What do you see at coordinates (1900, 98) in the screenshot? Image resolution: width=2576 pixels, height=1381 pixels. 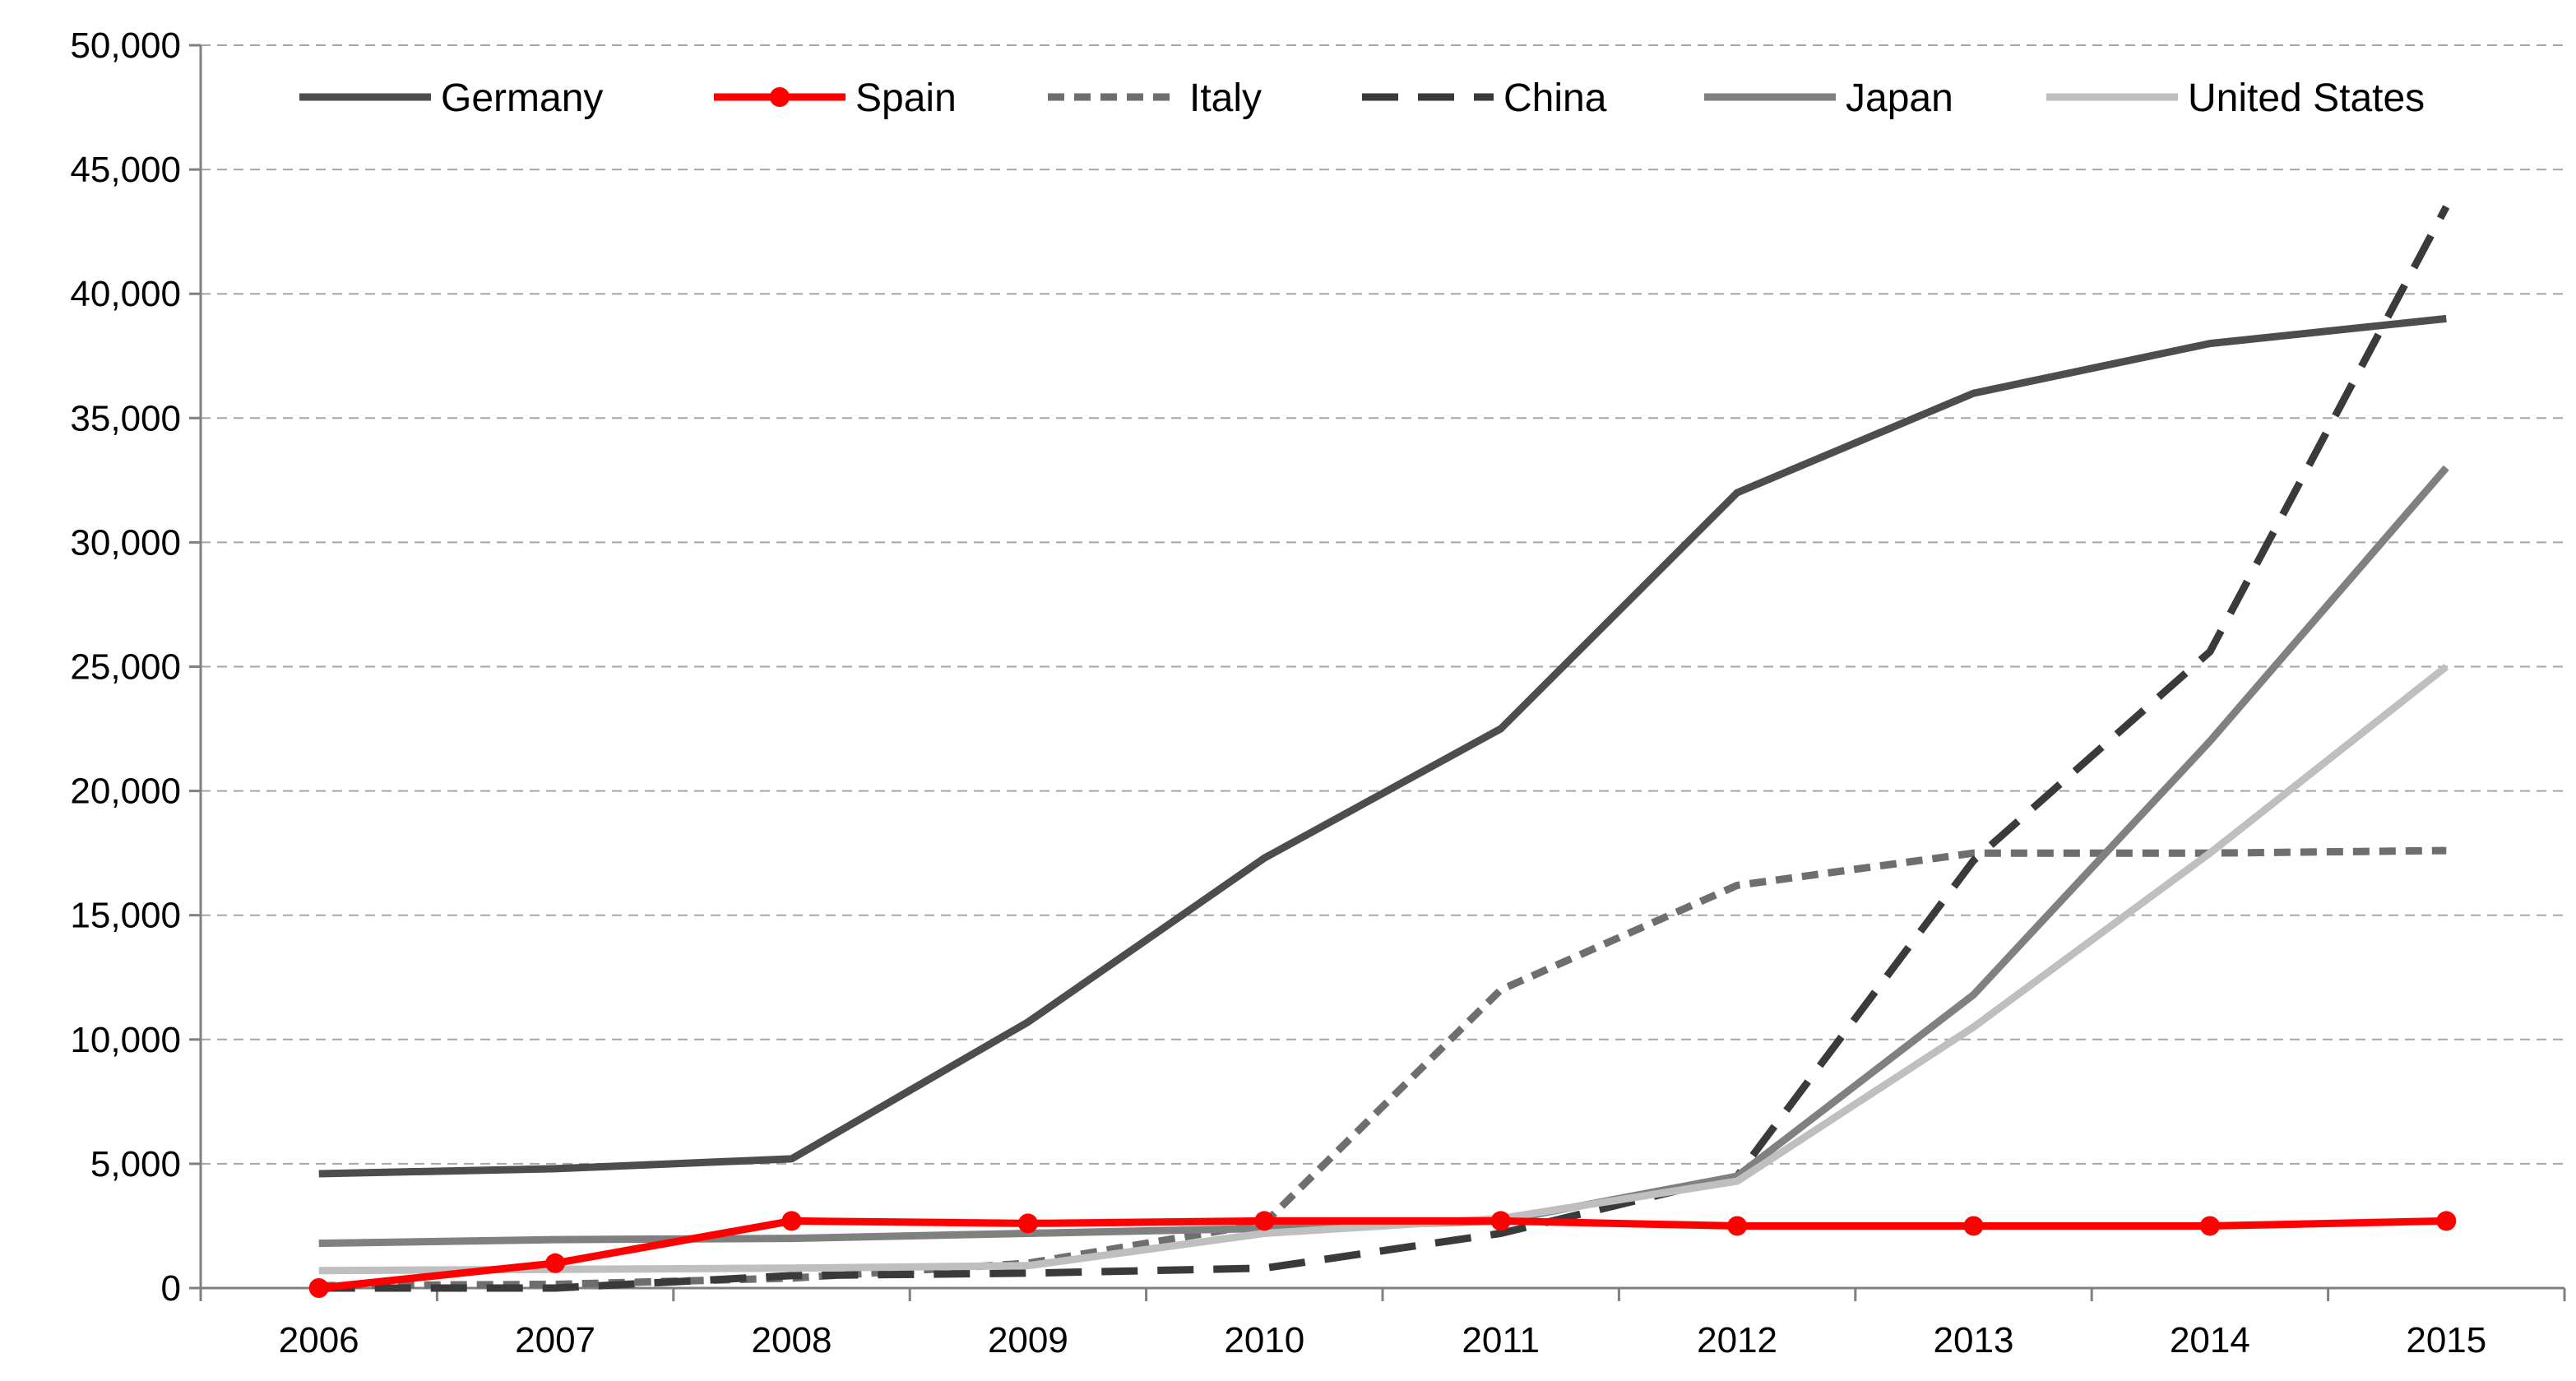 I see `legend-label: Japan` at bounding box center [1900, 98].